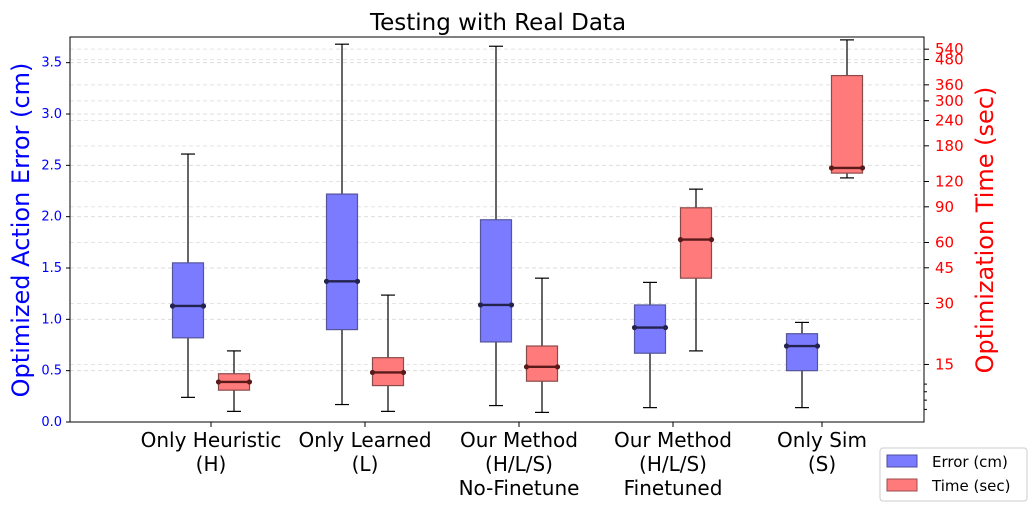 The width and height of the screenshot is (1035, 508). What do you see at coordinates (822, 464) in the screenshot?
I see `category-label: (S)` at bounding box center [822, 464].